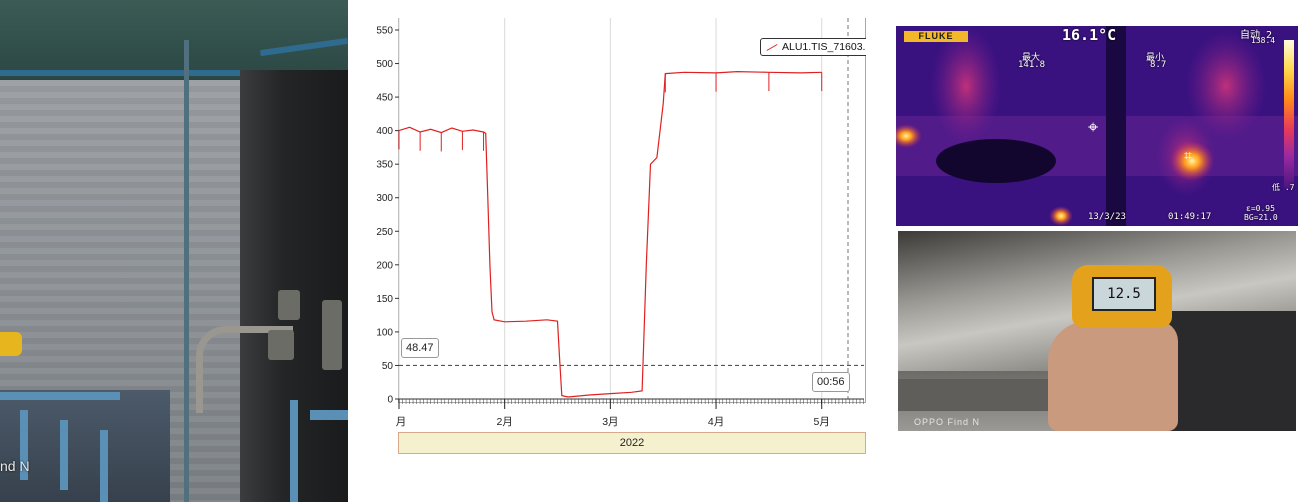  What do you see at coordinates (1032, 65) in the screenshot?
I see `max-value: 141.8` at bounding box center [1032, 65].